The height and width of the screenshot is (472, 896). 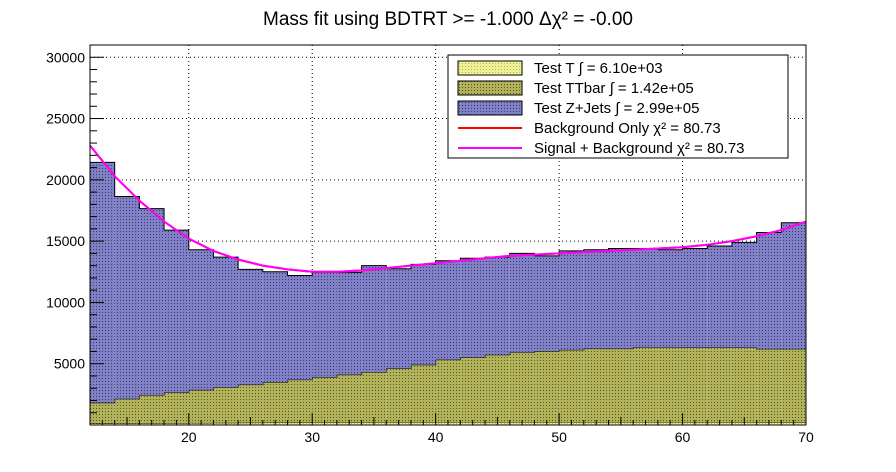 I want to click on legend-label: Signal + Background χ² = 80.73, so click(x=639, y=148).